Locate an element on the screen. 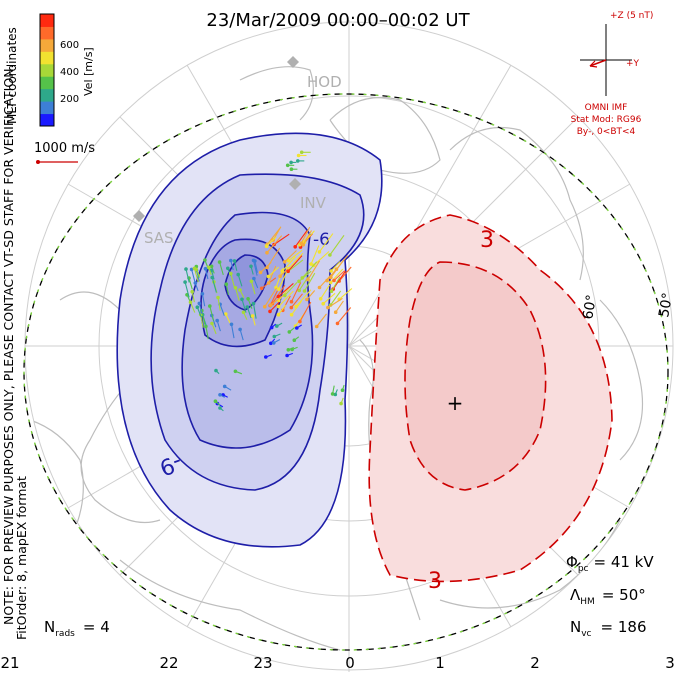 Image resolution: width=680 pixels, height=674 pixels. colorbar-frame is located at coordinates (47, 70).